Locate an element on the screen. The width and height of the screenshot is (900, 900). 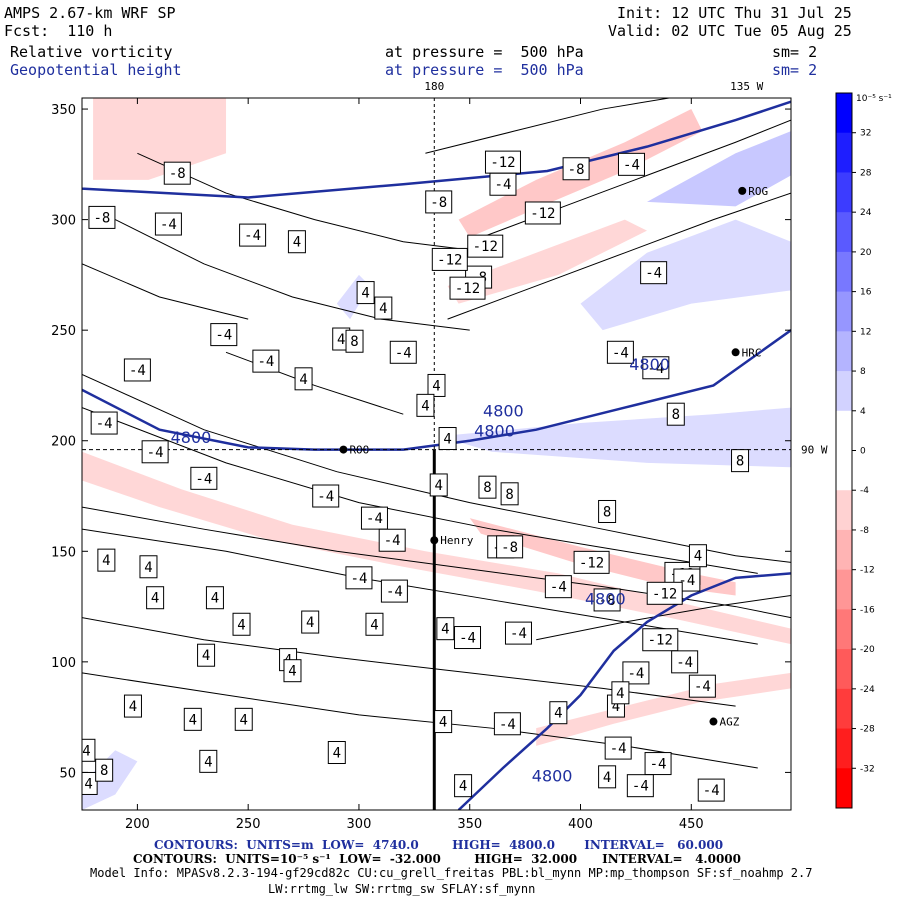
vorticity-label-71: -4 is located at coordinates (702, 686).